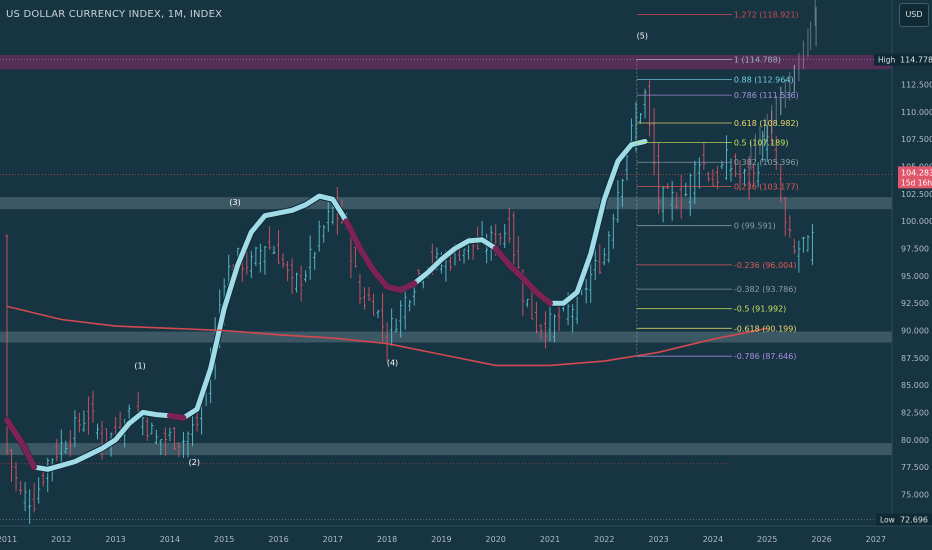 This screenshot has height=550, width=932. Describe the element at coordinates (224, 539) in the screenshot. I see `year-tick-label: 2015` at that location.